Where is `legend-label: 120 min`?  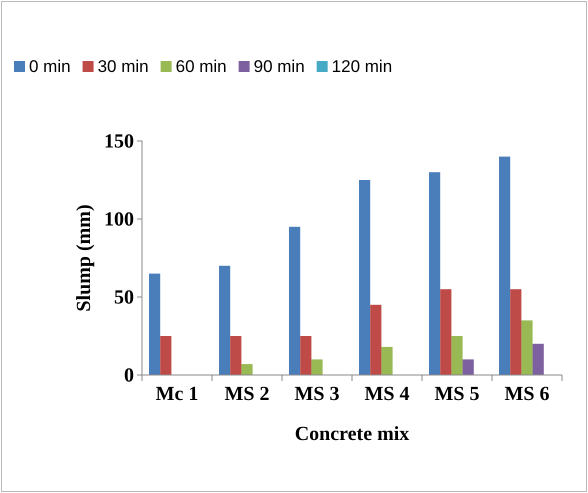 legend-label: 120 min is located at coordinates (362, 66).